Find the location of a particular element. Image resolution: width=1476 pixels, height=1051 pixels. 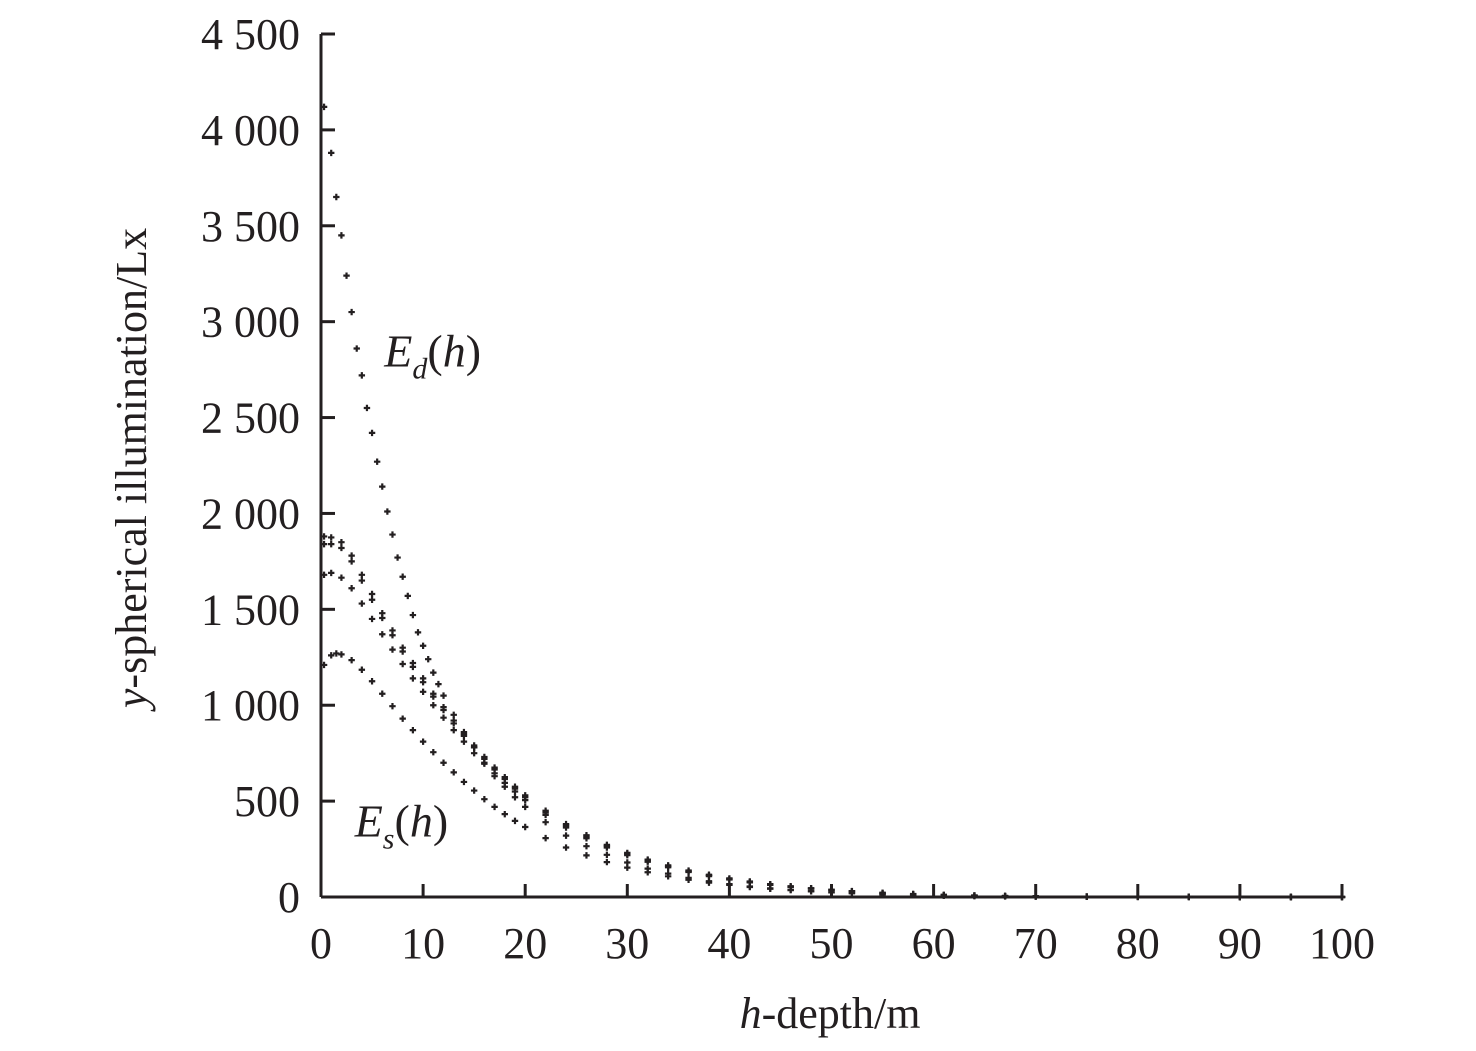

y-tick-label: 0 is located at coordinates (289, 897).